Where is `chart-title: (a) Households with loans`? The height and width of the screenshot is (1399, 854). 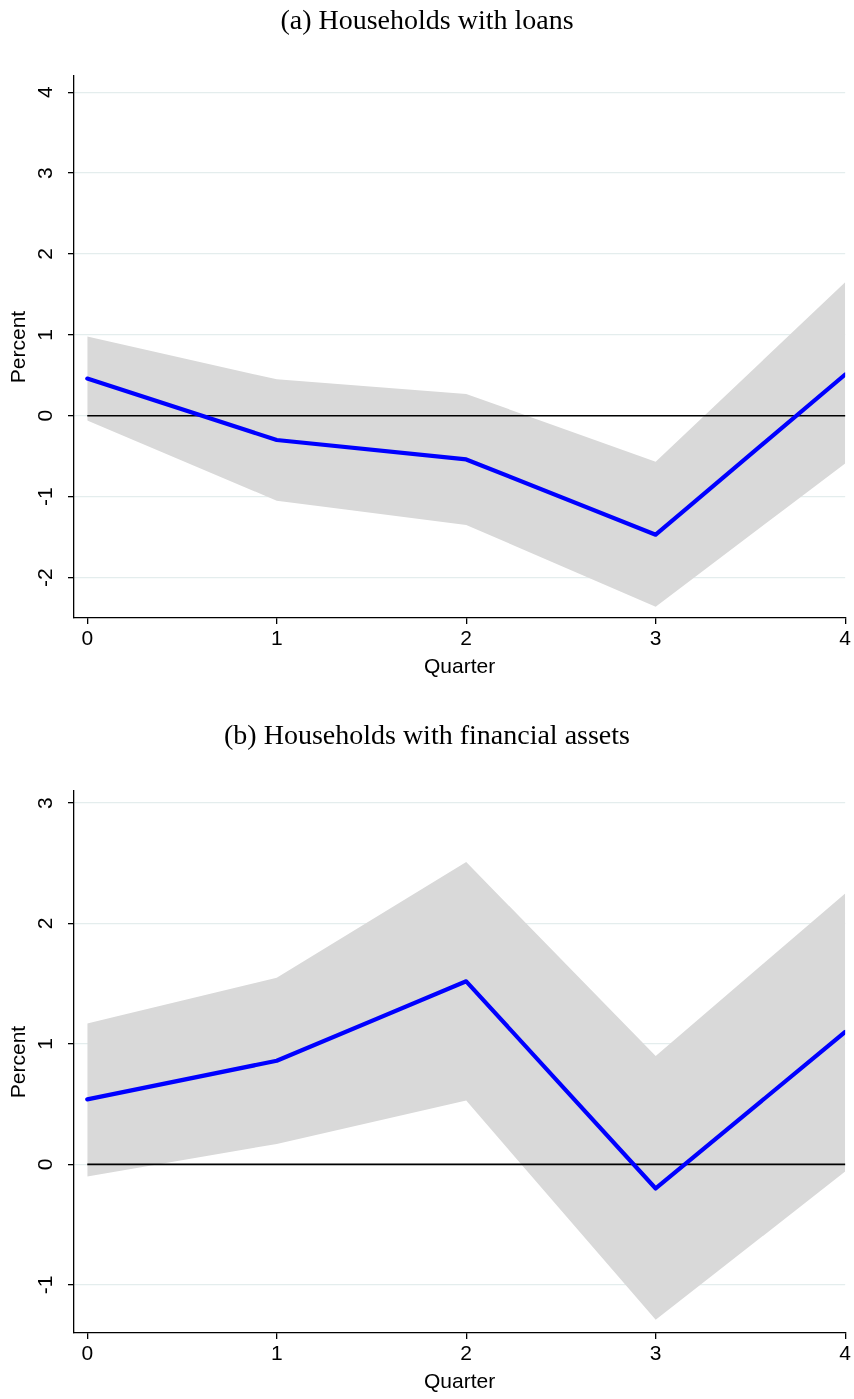 chart-title: (a) Households with loans is located at coordinates (427, 20).